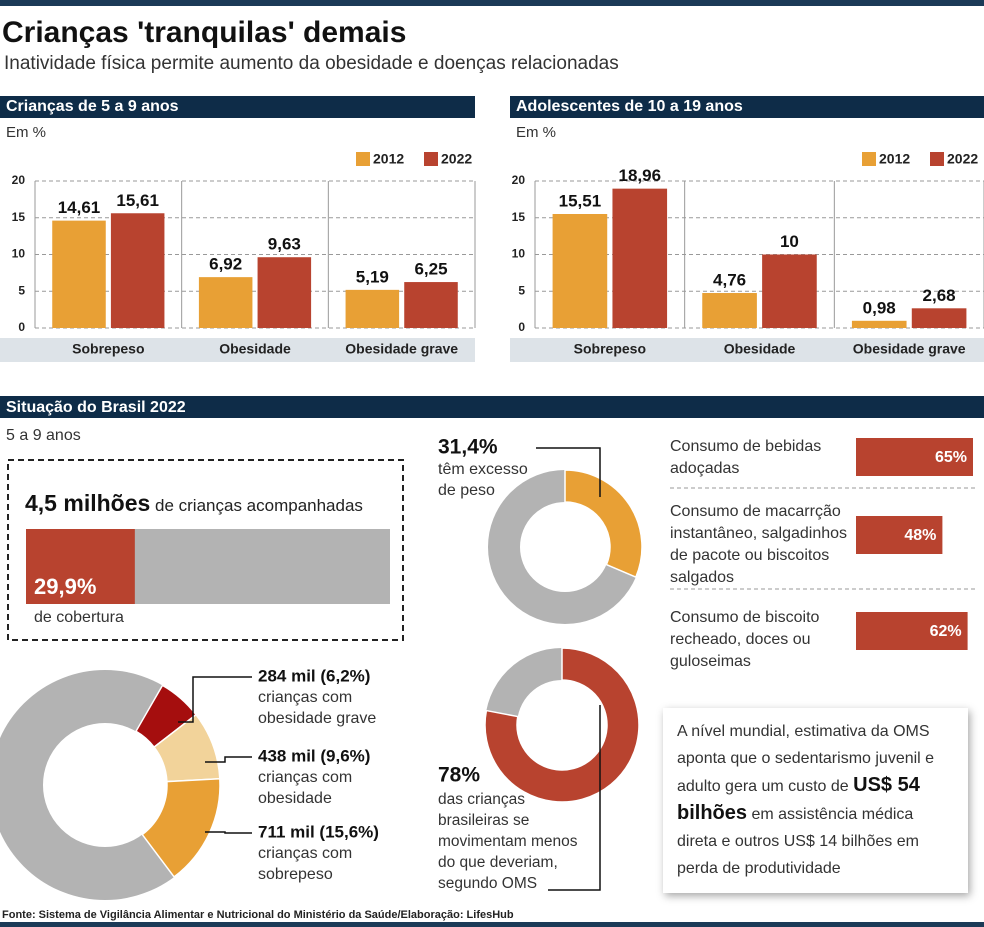  Describe the element at coordinates (746, 457) in the screenshot. I see `hbar-category: Consumo de bebidas adoçadas` at that location.